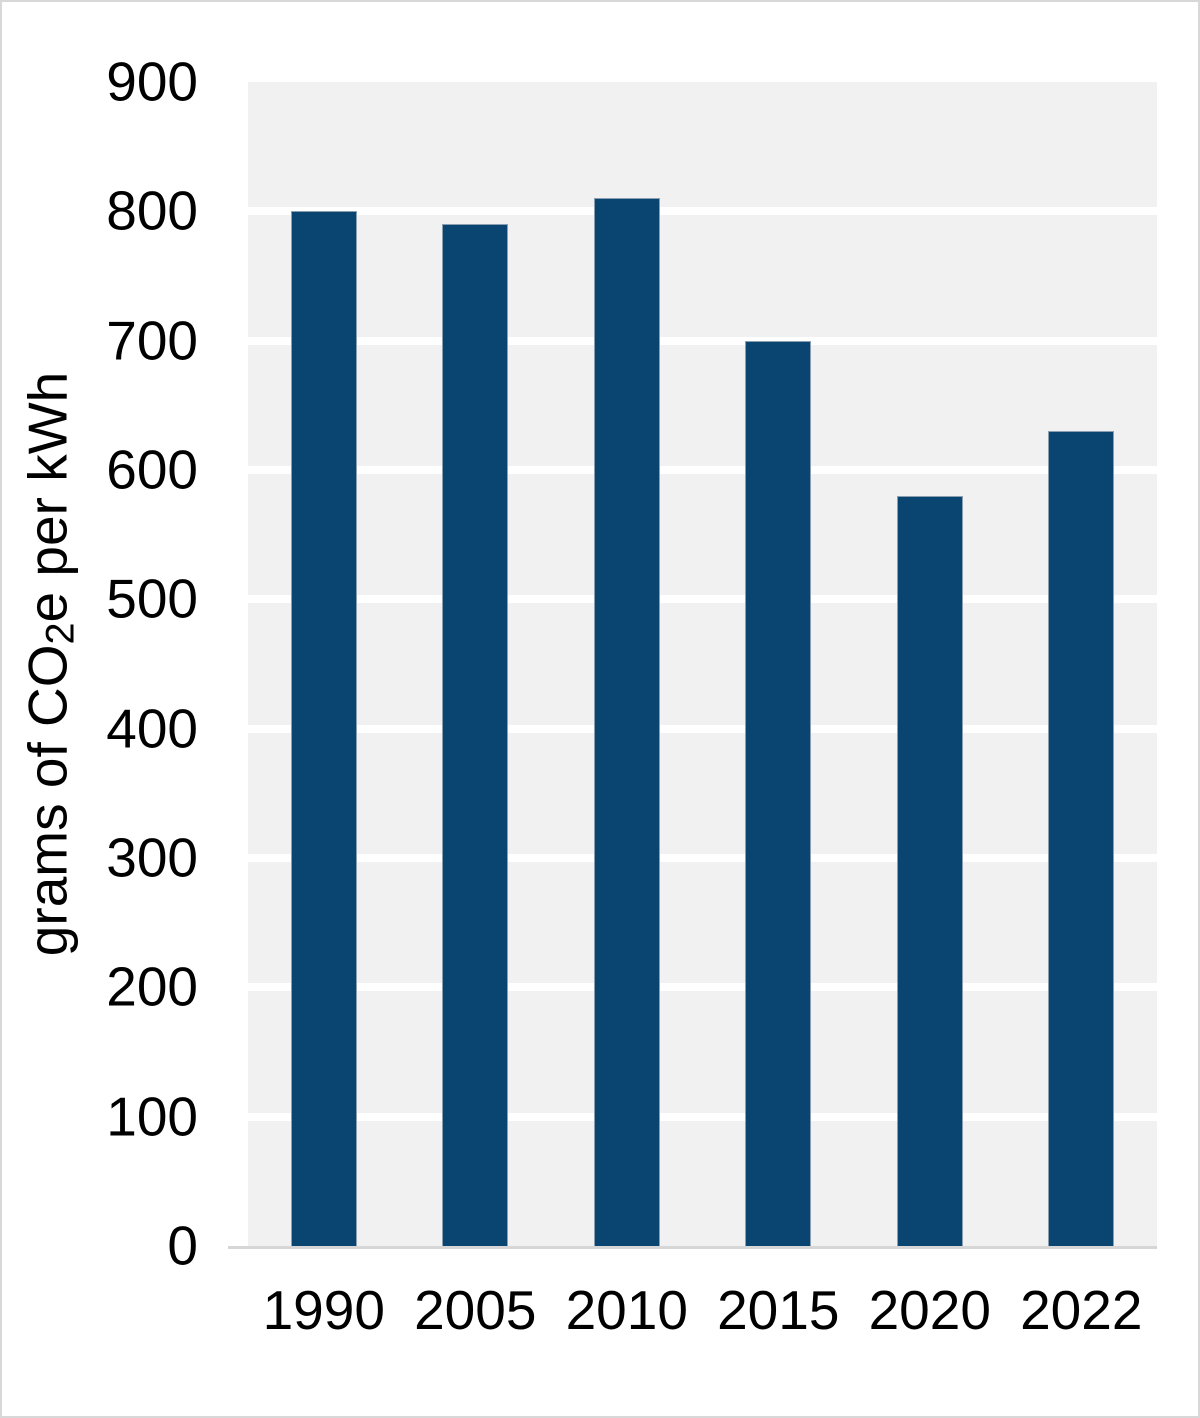  Describe the element at coordinates (626, 1310) in the screenshot. I see `x-tick-label-2010: 2010` at that location.